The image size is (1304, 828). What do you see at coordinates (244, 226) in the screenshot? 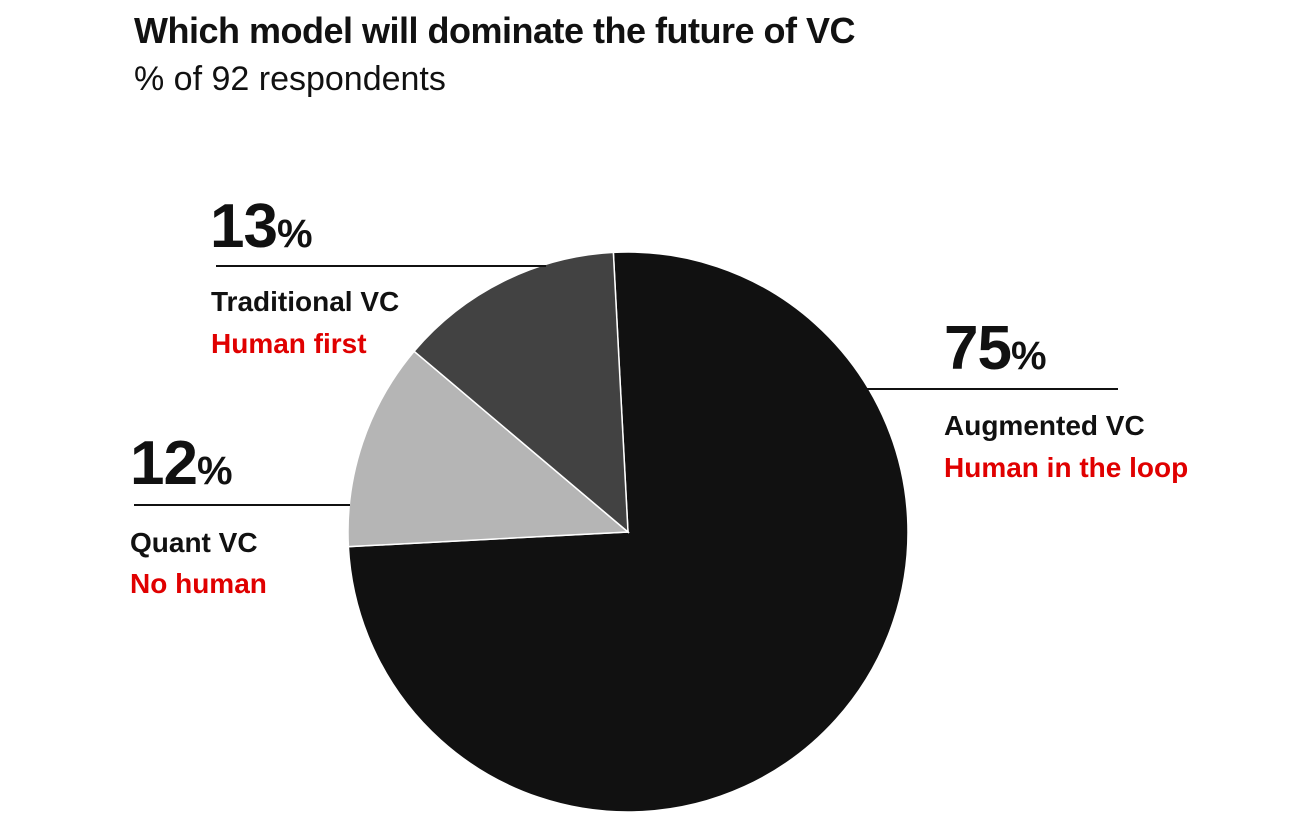
I see `traditional-vc-value: 13` at bounding box center [244, 226].